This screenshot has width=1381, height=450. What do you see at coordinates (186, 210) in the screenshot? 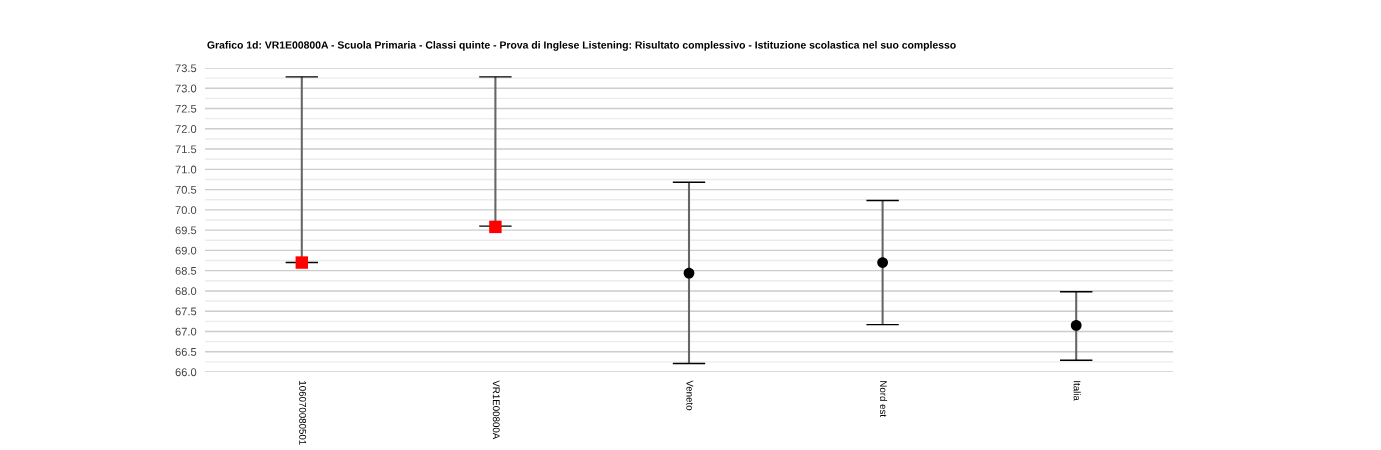
I see `y-tick-label: 70.0` at bounding box center [186, 210].